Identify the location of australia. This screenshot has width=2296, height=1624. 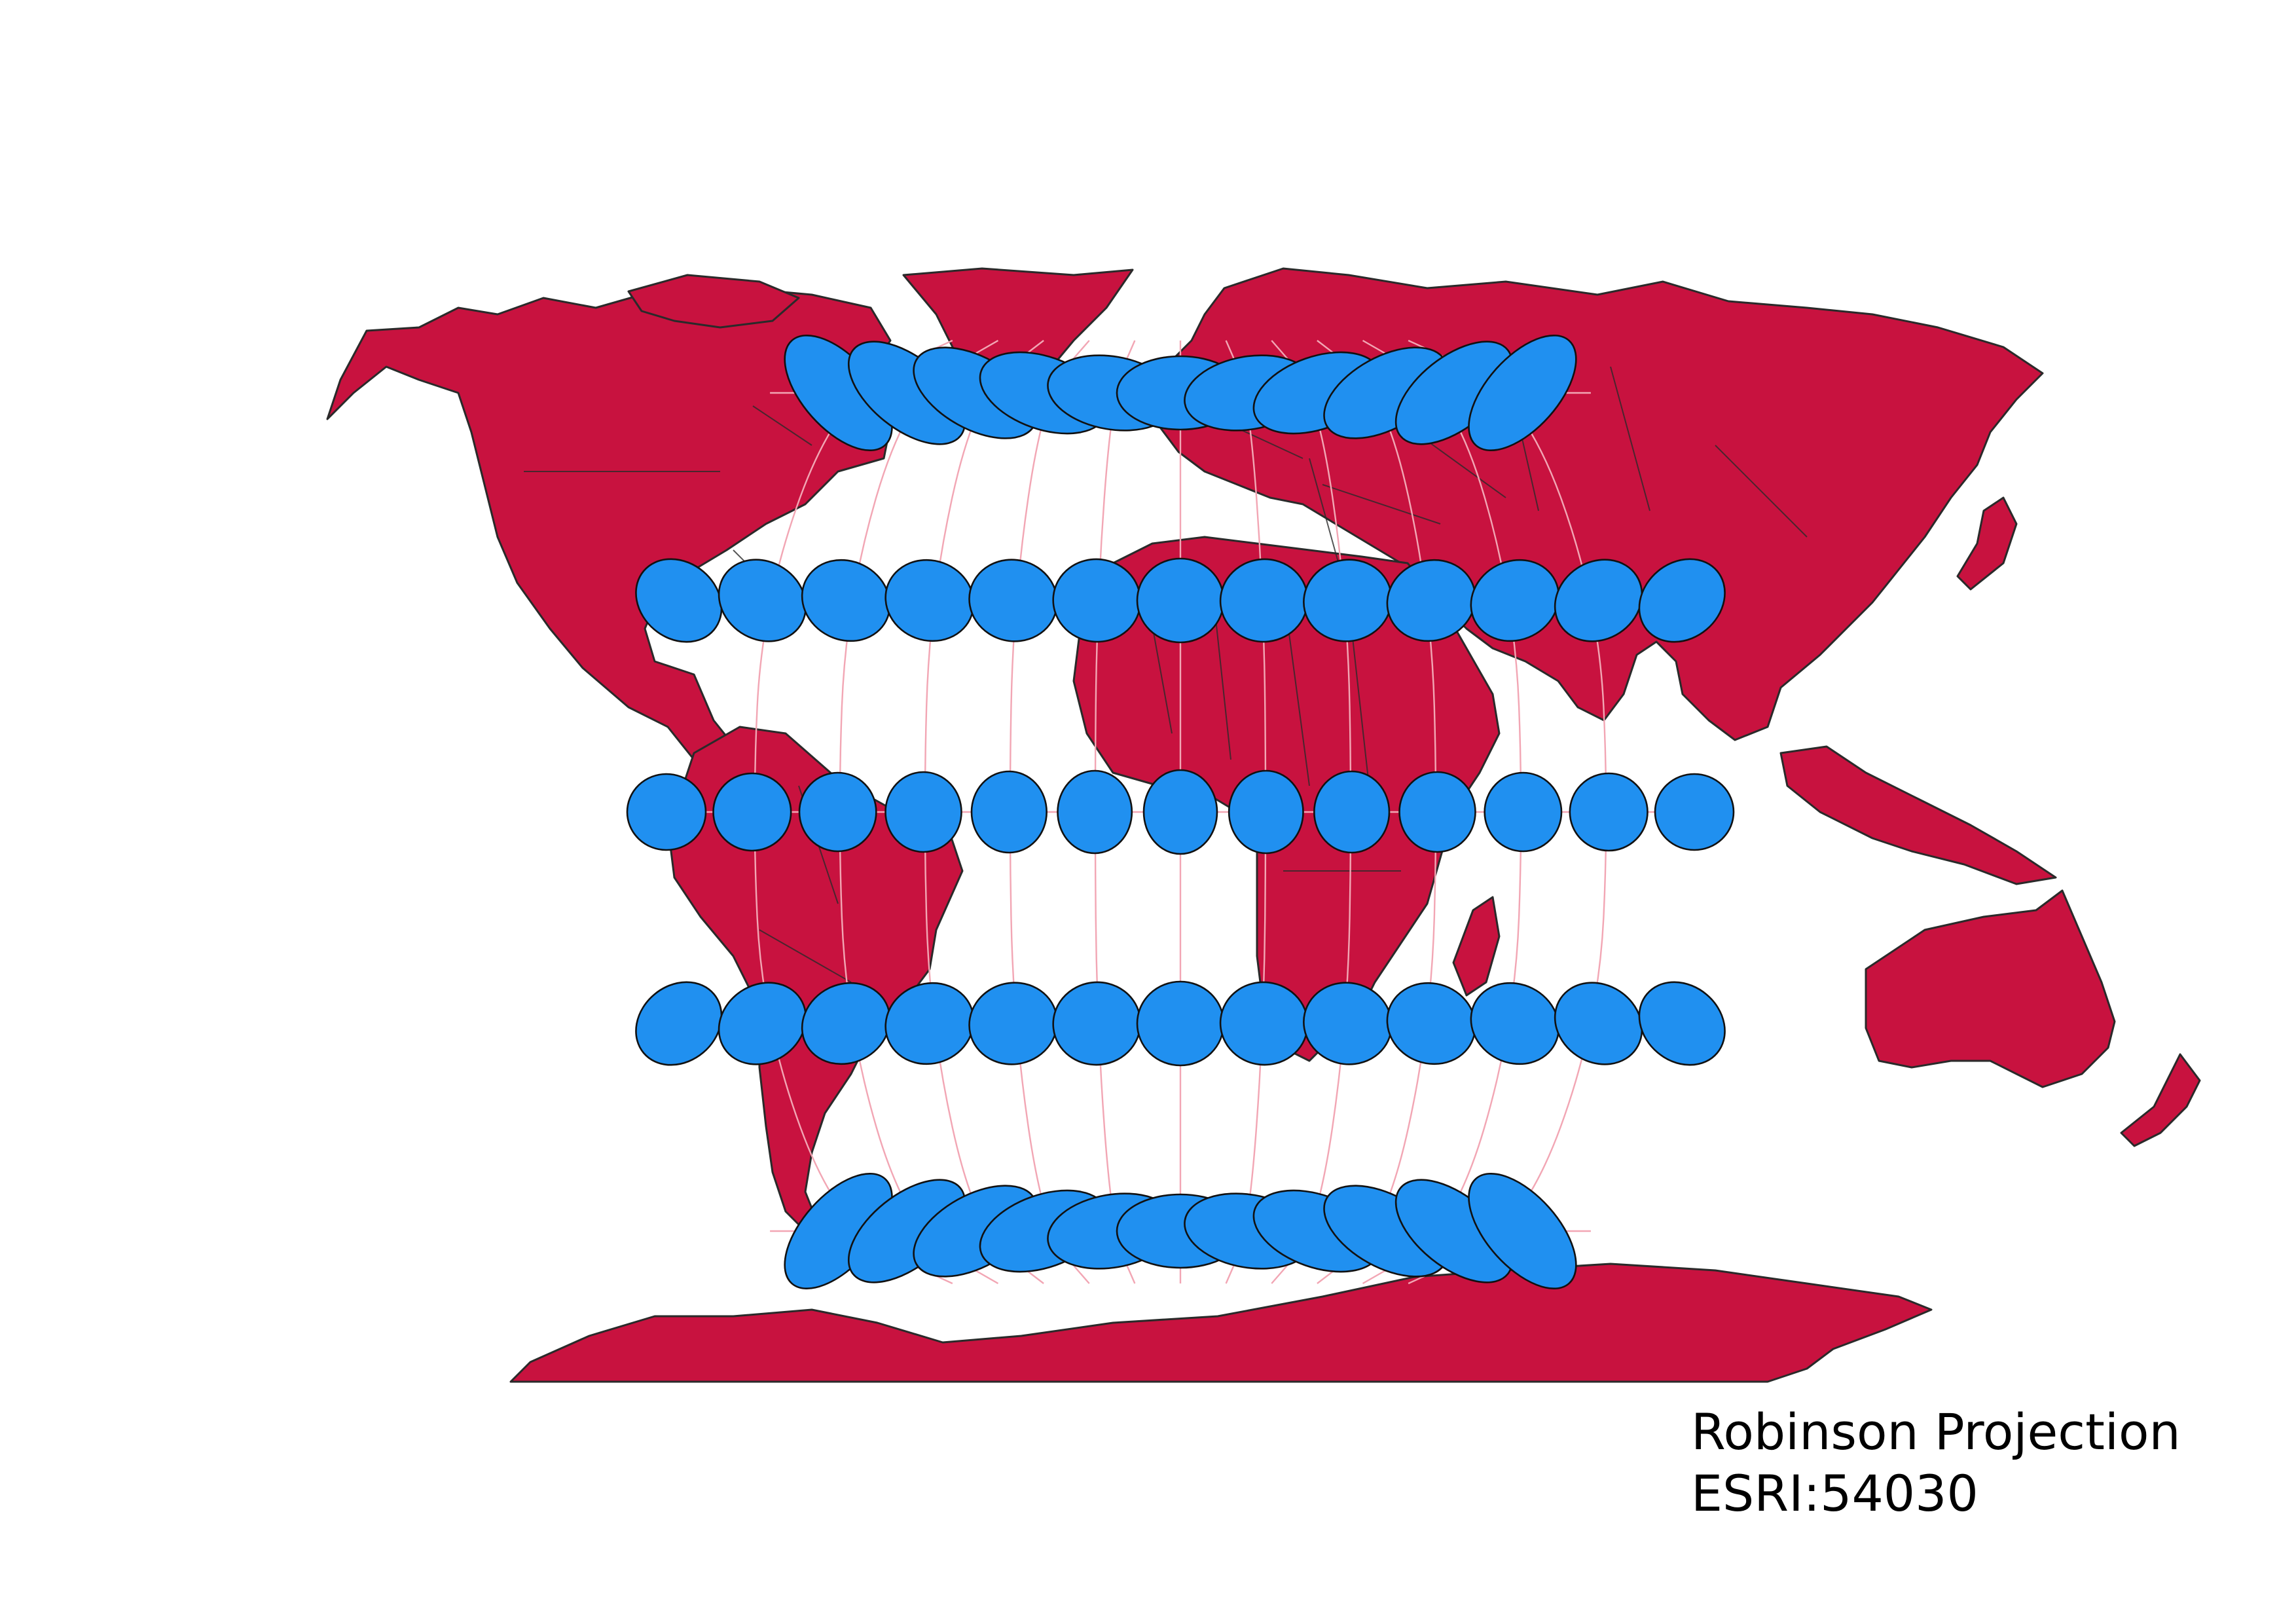
(1990, 988).